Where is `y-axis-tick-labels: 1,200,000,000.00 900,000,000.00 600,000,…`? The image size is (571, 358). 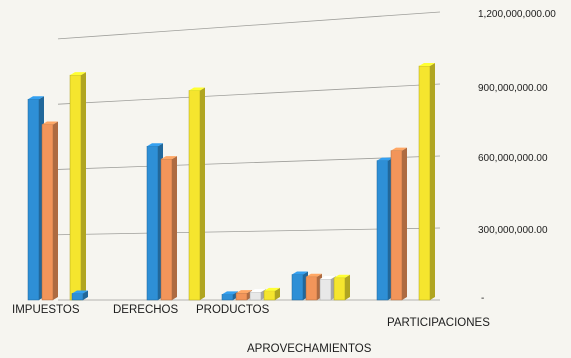
y-axis-tick-labels: 1,200,000,000.00 900,000,000.00 600,000,… is located at coordinates (517, 156).